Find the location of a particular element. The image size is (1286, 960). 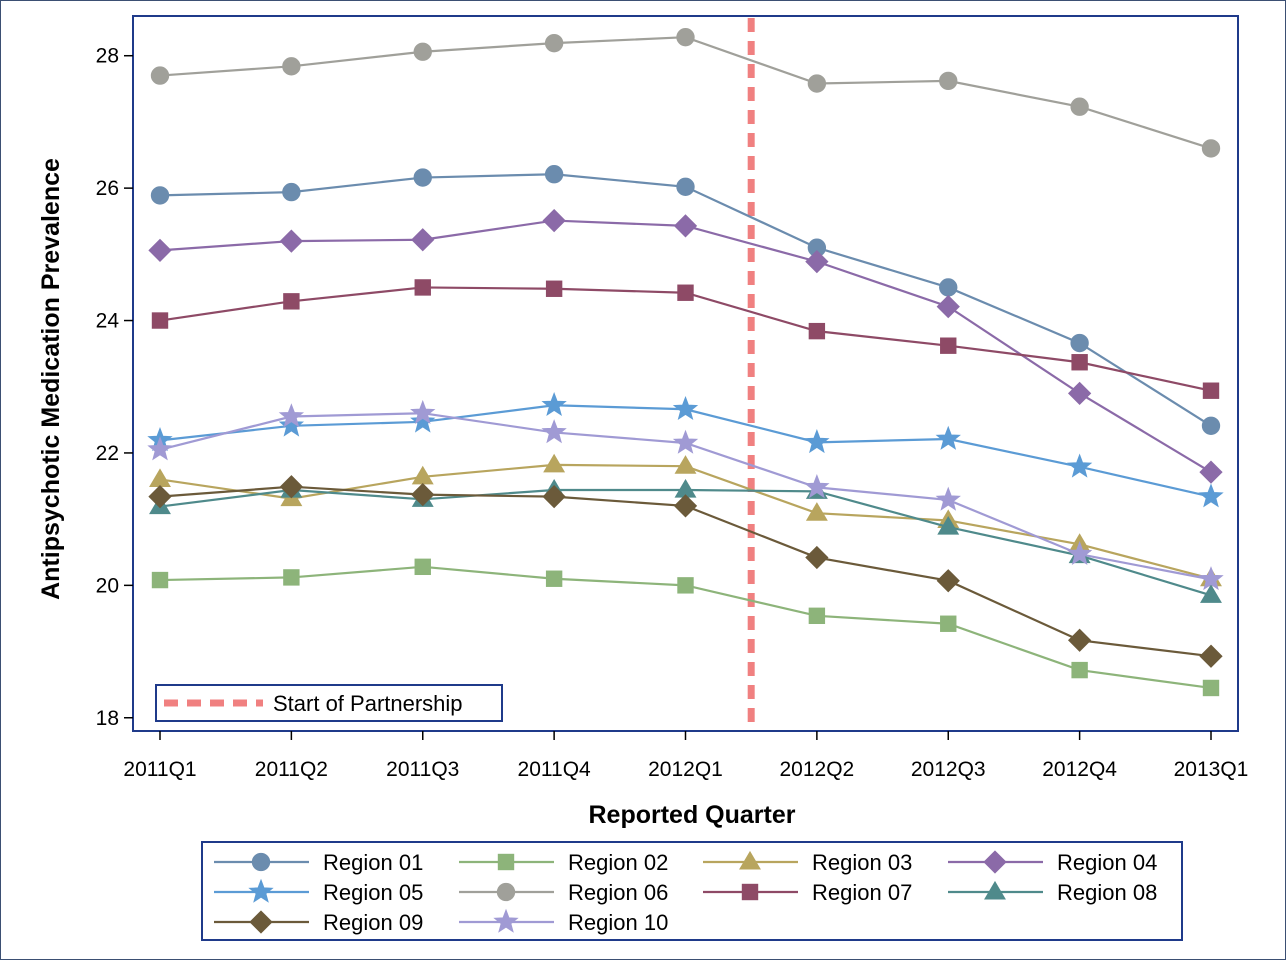

legend-label: Region 03 is located at coordinates (862, 862).